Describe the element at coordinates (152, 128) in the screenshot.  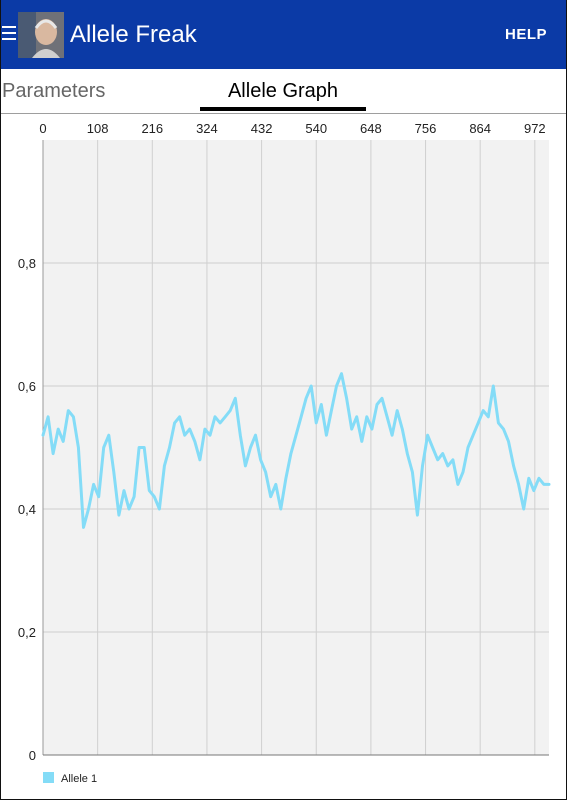
I see `x-tick-label: 216` at that location.